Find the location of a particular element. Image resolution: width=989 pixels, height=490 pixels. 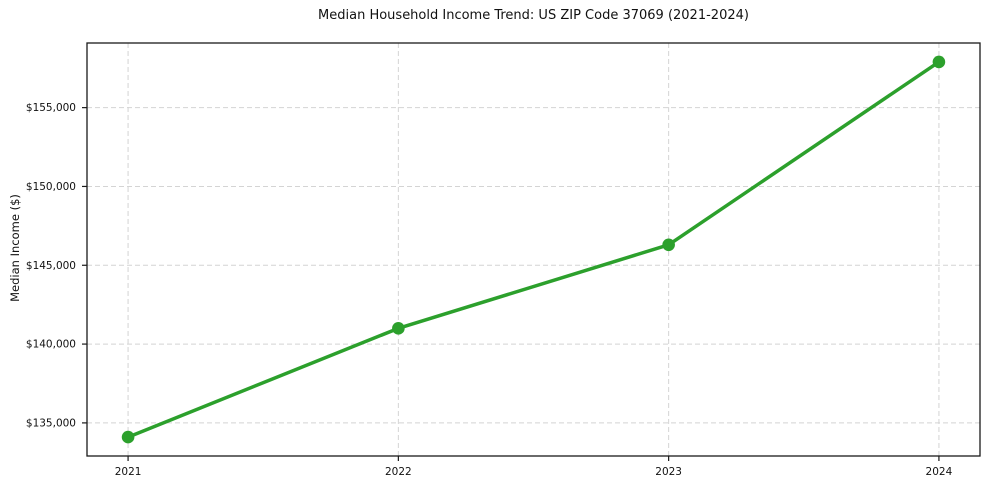

x-tick-label: 2022 is located at coordinates (398, 472).